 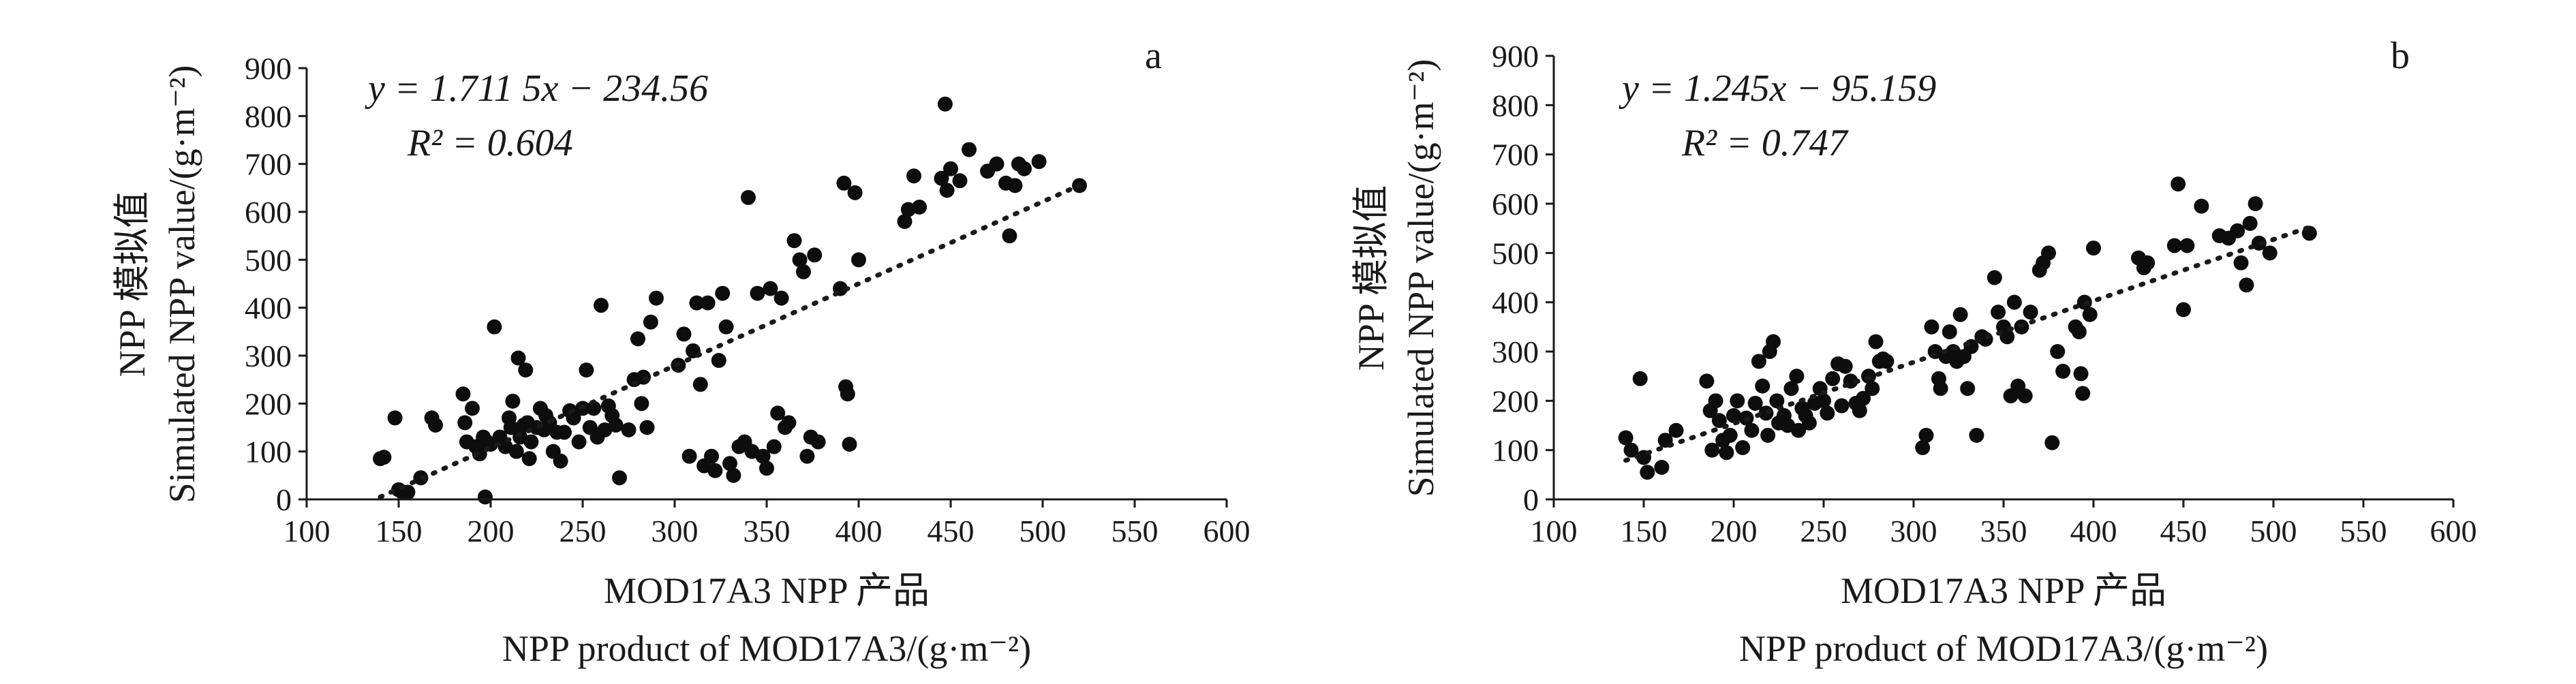 What do you see at coordinates (307, 531) in the screenshot?
I see `x-tick-label: 100` at bounding box center [307, 531].